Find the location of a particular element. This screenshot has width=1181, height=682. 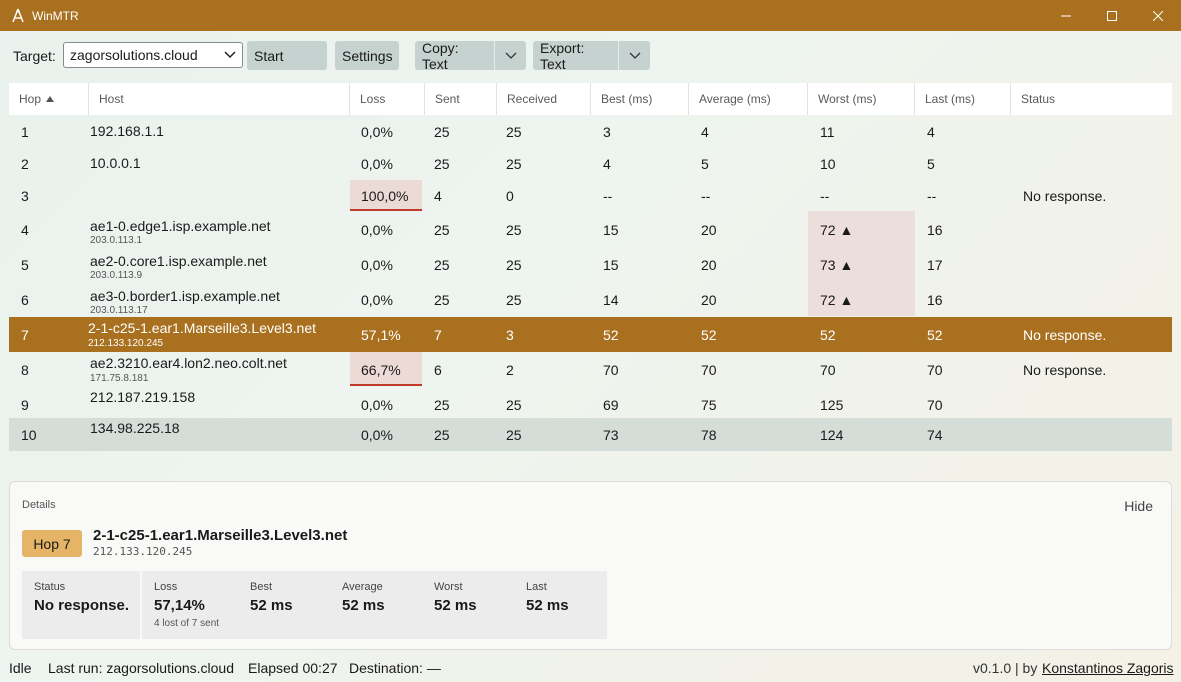

export-dropdown-button is located at coordinates (634, 55).